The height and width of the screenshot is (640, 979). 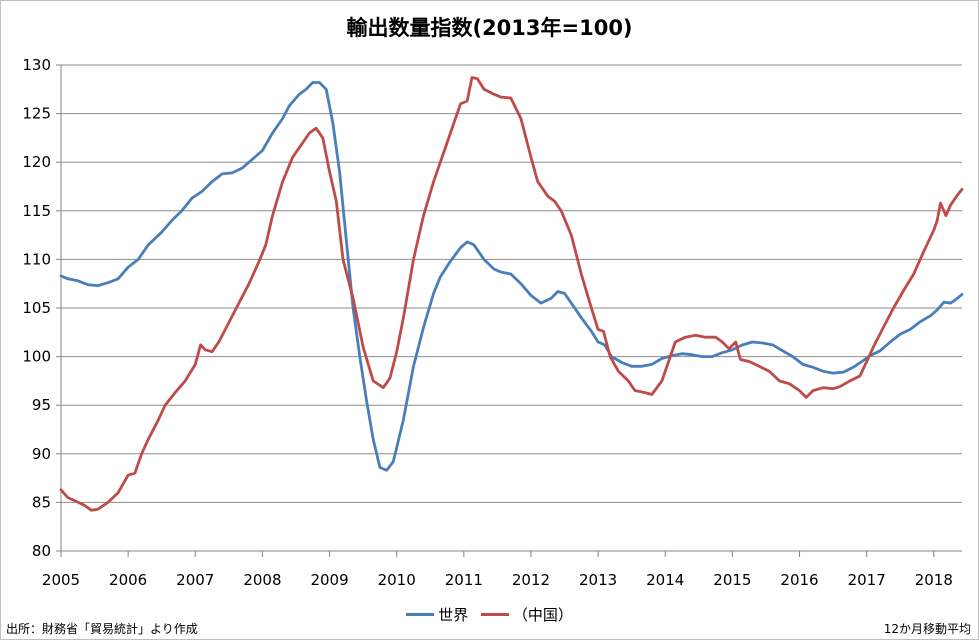 I want to click on x-tick-label-2008: 2008, so click(x=262, y=580).